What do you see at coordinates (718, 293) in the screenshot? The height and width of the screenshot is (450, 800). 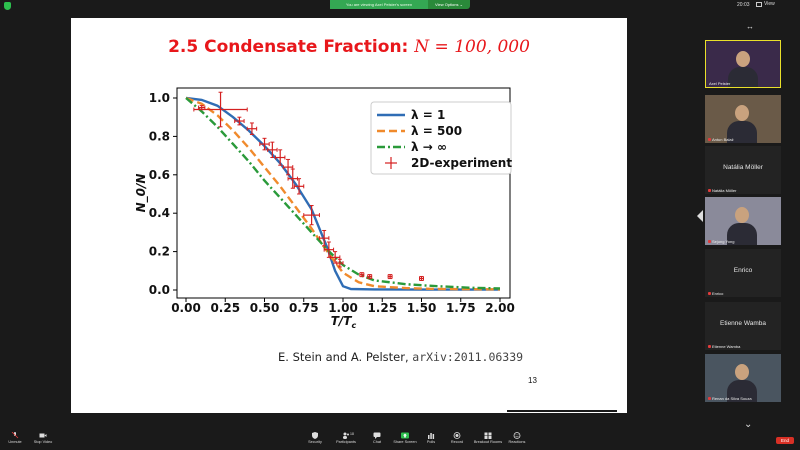 I see `participant-name-text: Enrico` at bounding box center [718, 293].